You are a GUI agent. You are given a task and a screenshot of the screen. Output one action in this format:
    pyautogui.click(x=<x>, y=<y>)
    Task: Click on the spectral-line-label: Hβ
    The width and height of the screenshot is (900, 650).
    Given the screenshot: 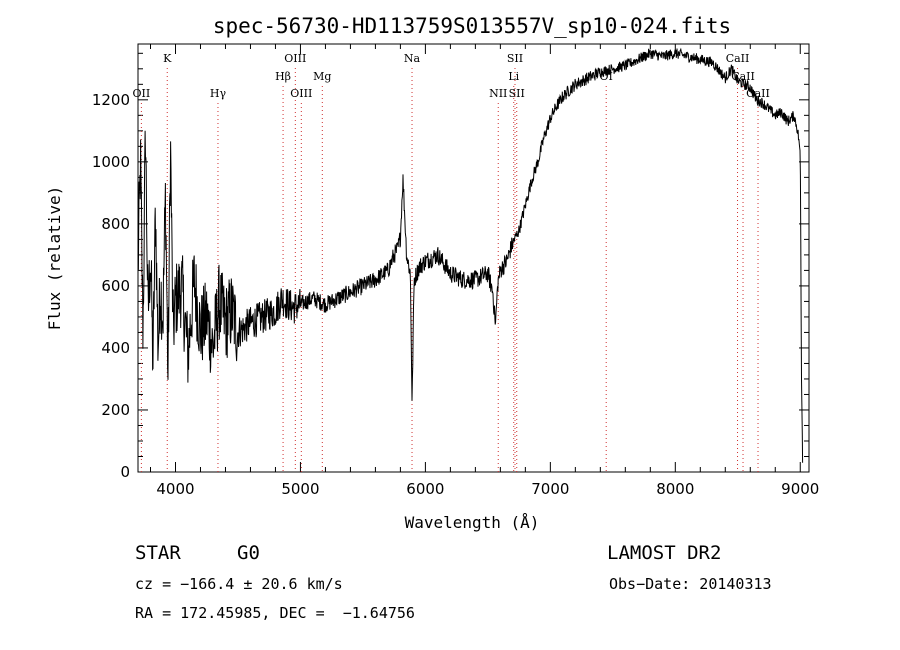 What is the action you would take?
    pyautogui.click(x=283, y=76)
    